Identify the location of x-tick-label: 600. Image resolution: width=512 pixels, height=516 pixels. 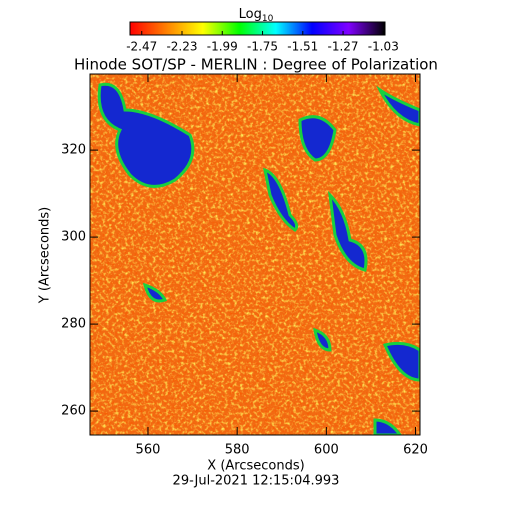
(326, 450).